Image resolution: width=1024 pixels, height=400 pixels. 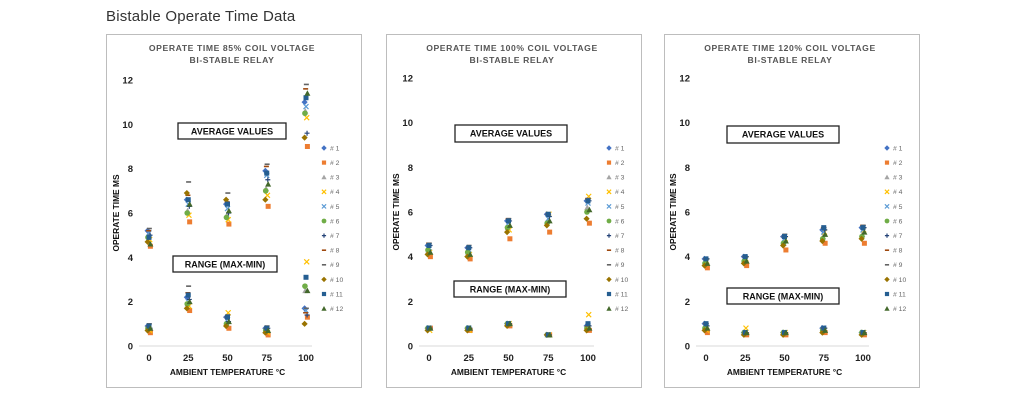 I want to click on legend-label: # 11, so click(x=899, y=294).